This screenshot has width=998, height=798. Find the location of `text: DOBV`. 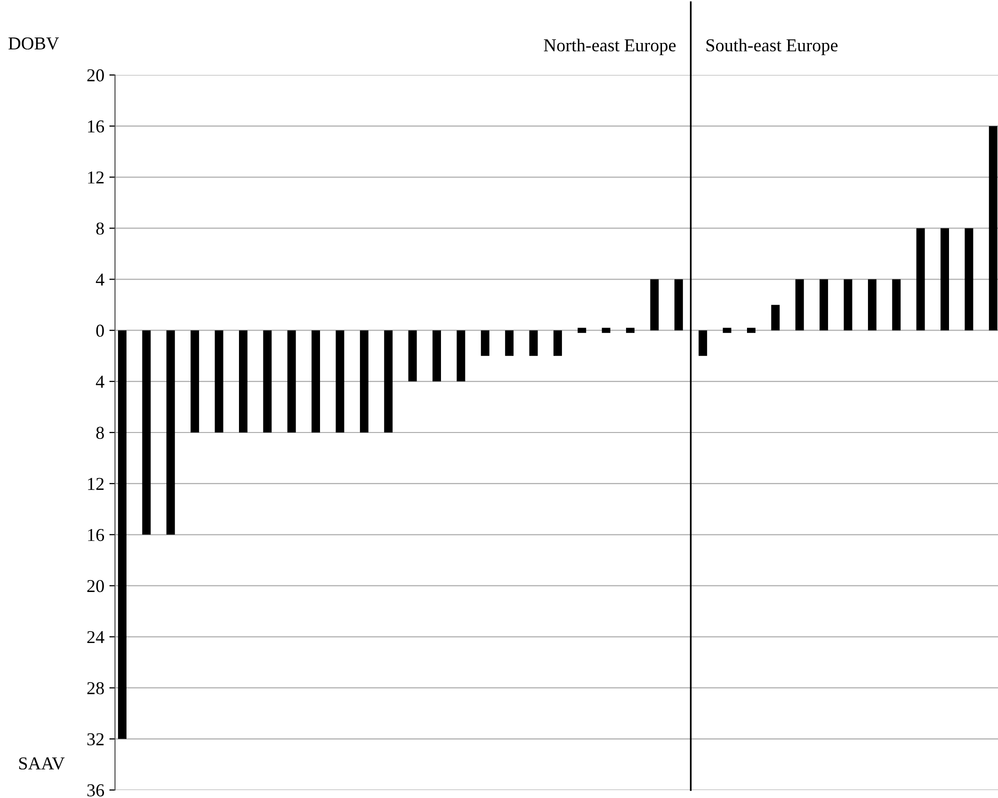

text: DOBV is located at coordinates (33, 43).